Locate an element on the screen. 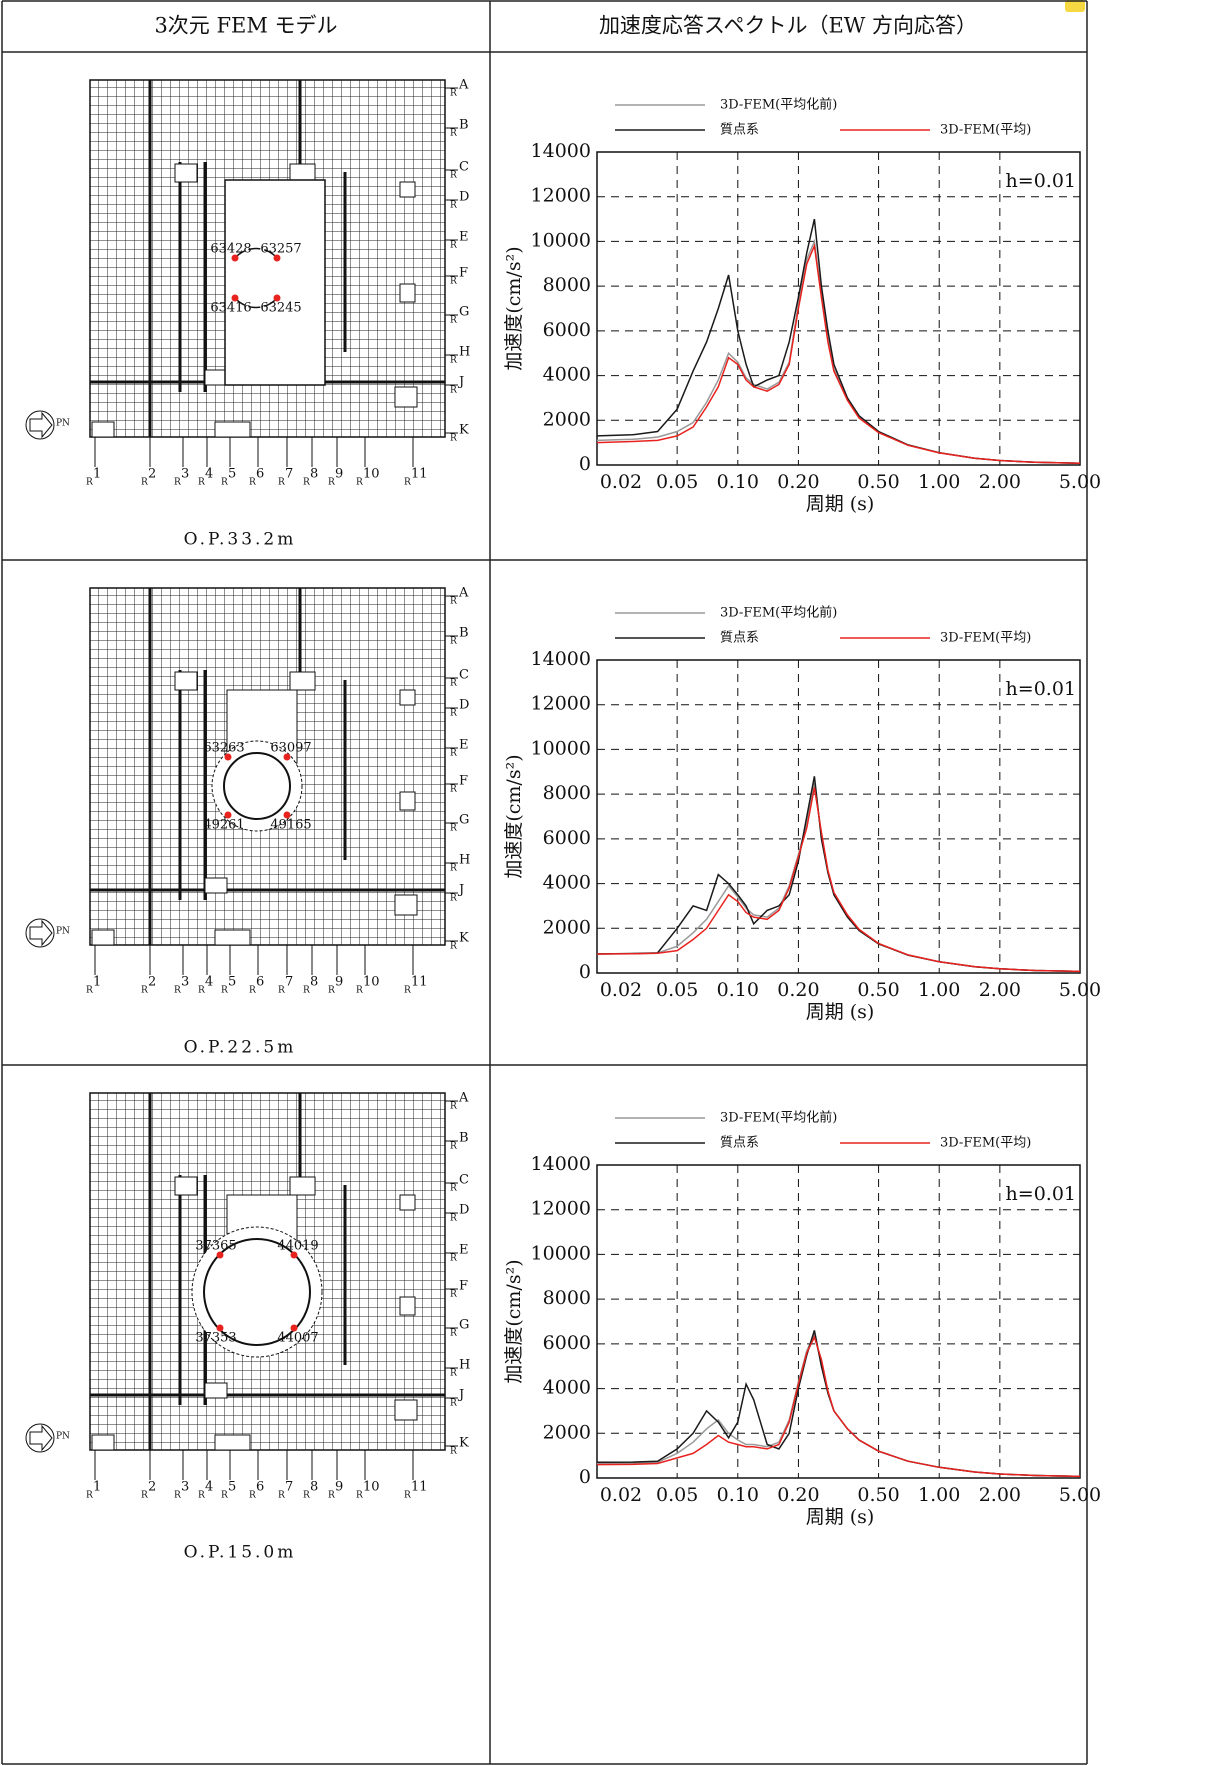  x-tick-label: 2.00 is located at coordinates (1000, 1495).